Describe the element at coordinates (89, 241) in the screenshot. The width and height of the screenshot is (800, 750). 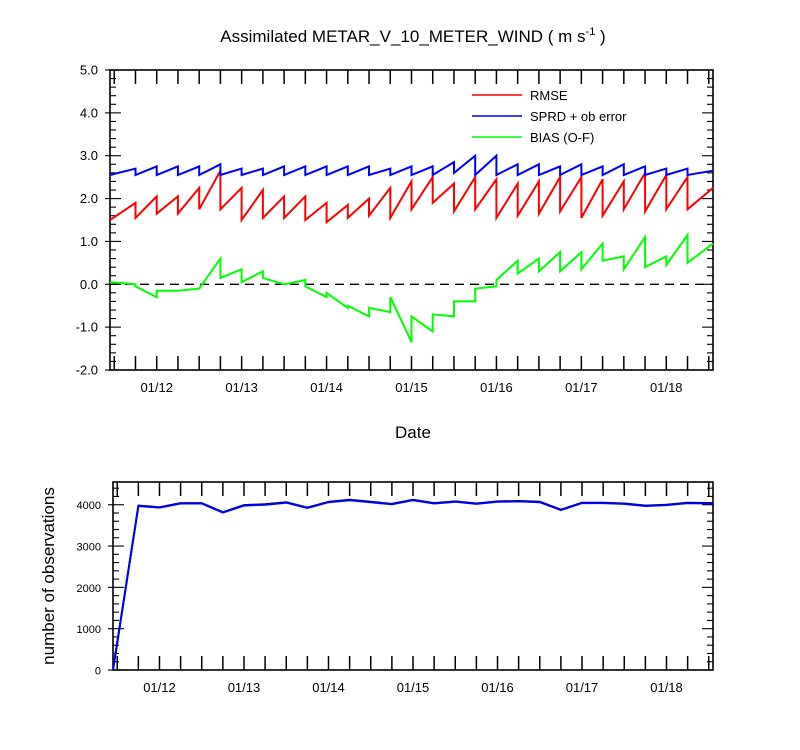
I see `top-y-tick-label: 1.0` at that location.